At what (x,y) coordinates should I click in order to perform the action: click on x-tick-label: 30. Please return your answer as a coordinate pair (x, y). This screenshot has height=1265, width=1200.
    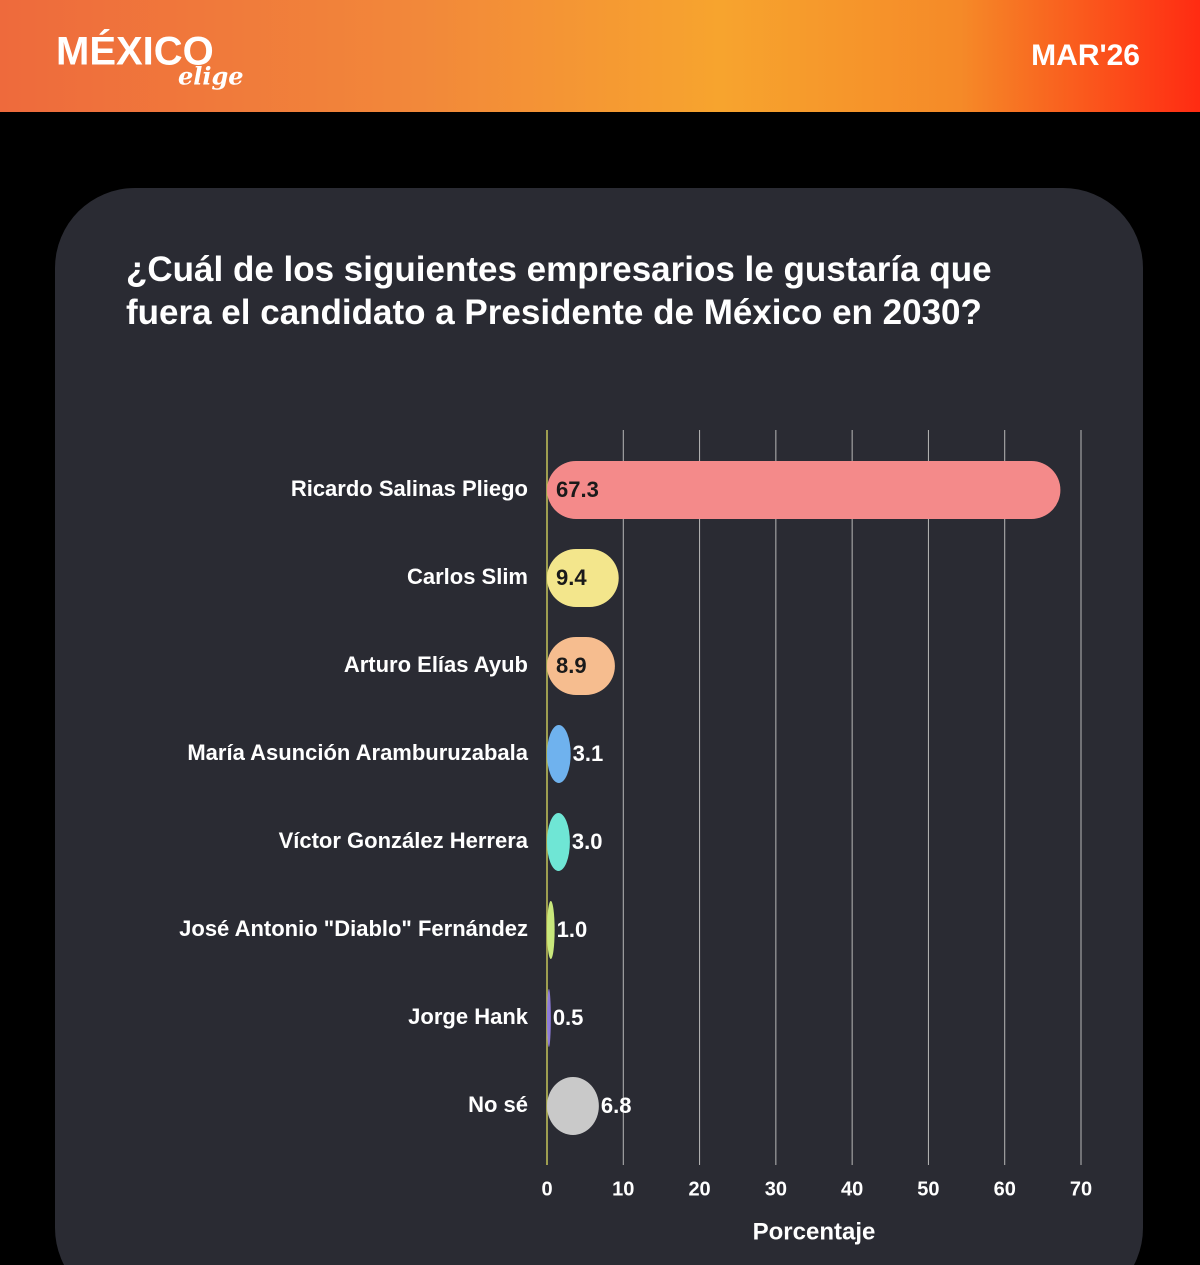
    Looking at the image, I should click on (776, 1189).